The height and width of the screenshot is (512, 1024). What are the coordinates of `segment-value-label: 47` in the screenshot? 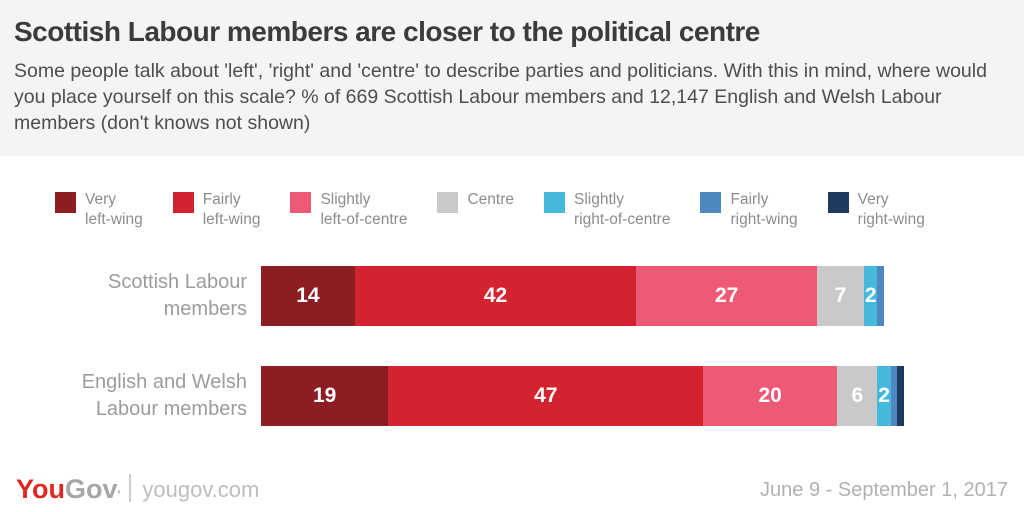 It's located at (546, 395).